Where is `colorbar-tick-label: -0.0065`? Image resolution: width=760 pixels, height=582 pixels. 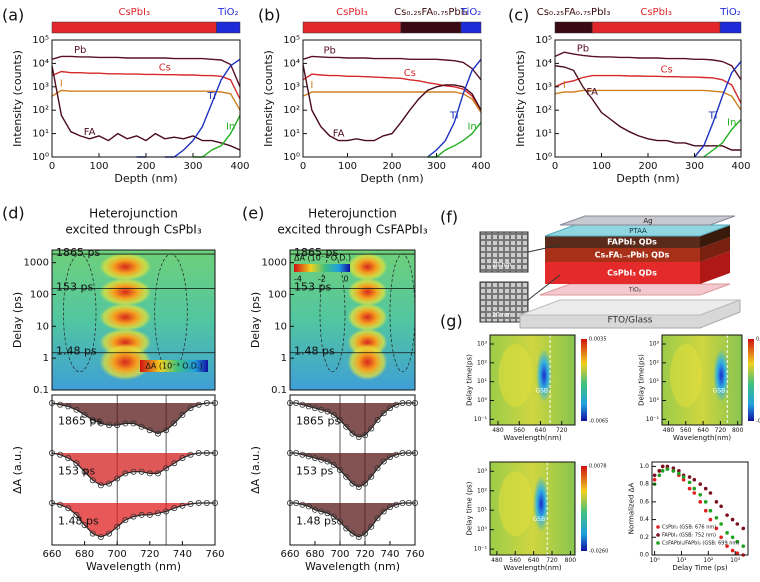
colorbar-tick-label: -0.0065 is located at coordinates (598, 422).